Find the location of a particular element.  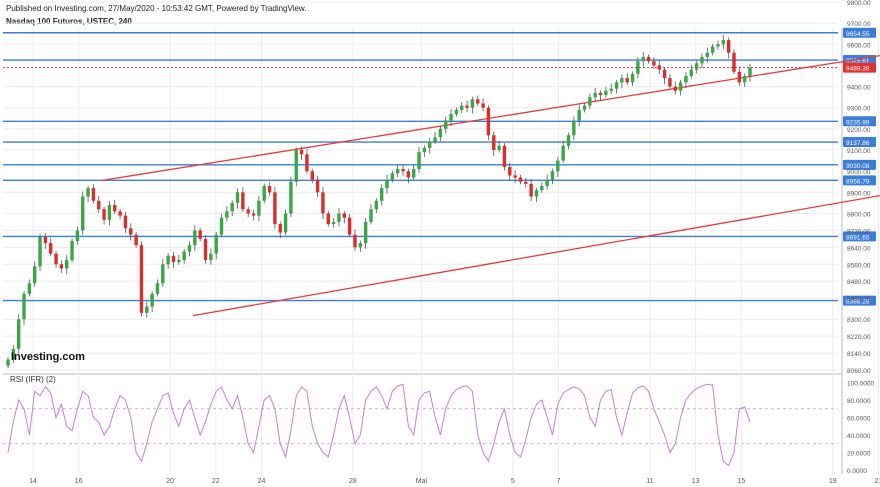

price-tick-label: 9400.00 is located at coordinates (859, 88).